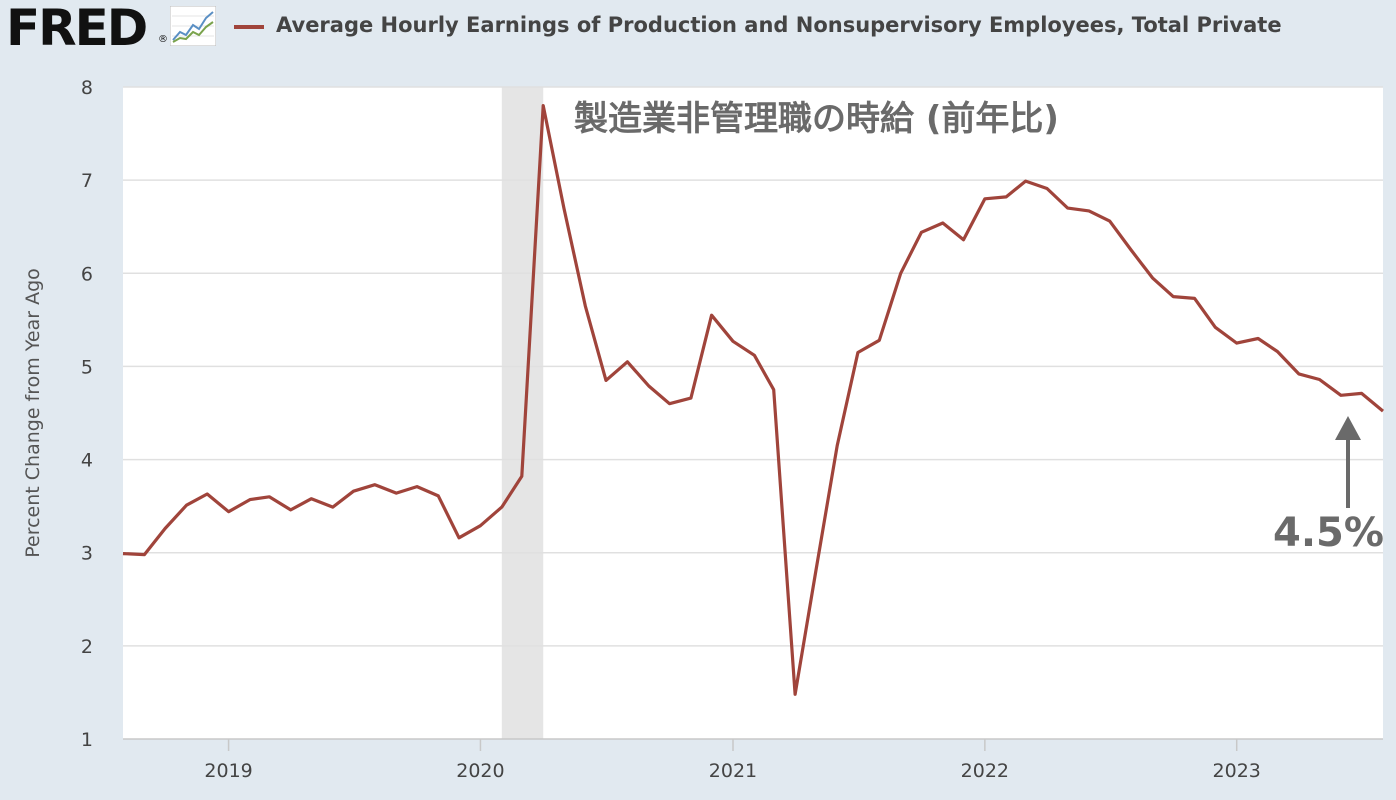 This screenshot has width=1396, height=800. I want to click on y-tick-label: 8, so click(87, 88).